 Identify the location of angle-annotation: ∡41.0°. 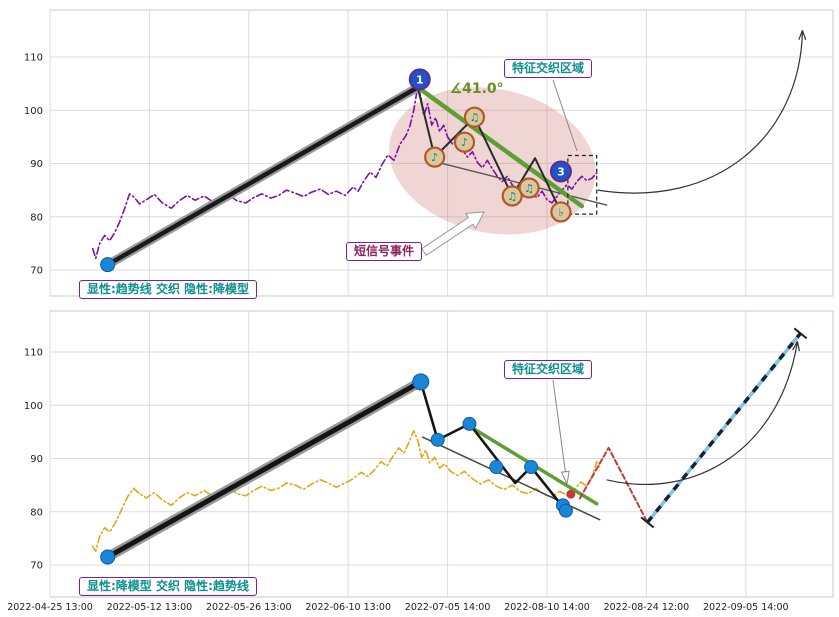
(477, 89).